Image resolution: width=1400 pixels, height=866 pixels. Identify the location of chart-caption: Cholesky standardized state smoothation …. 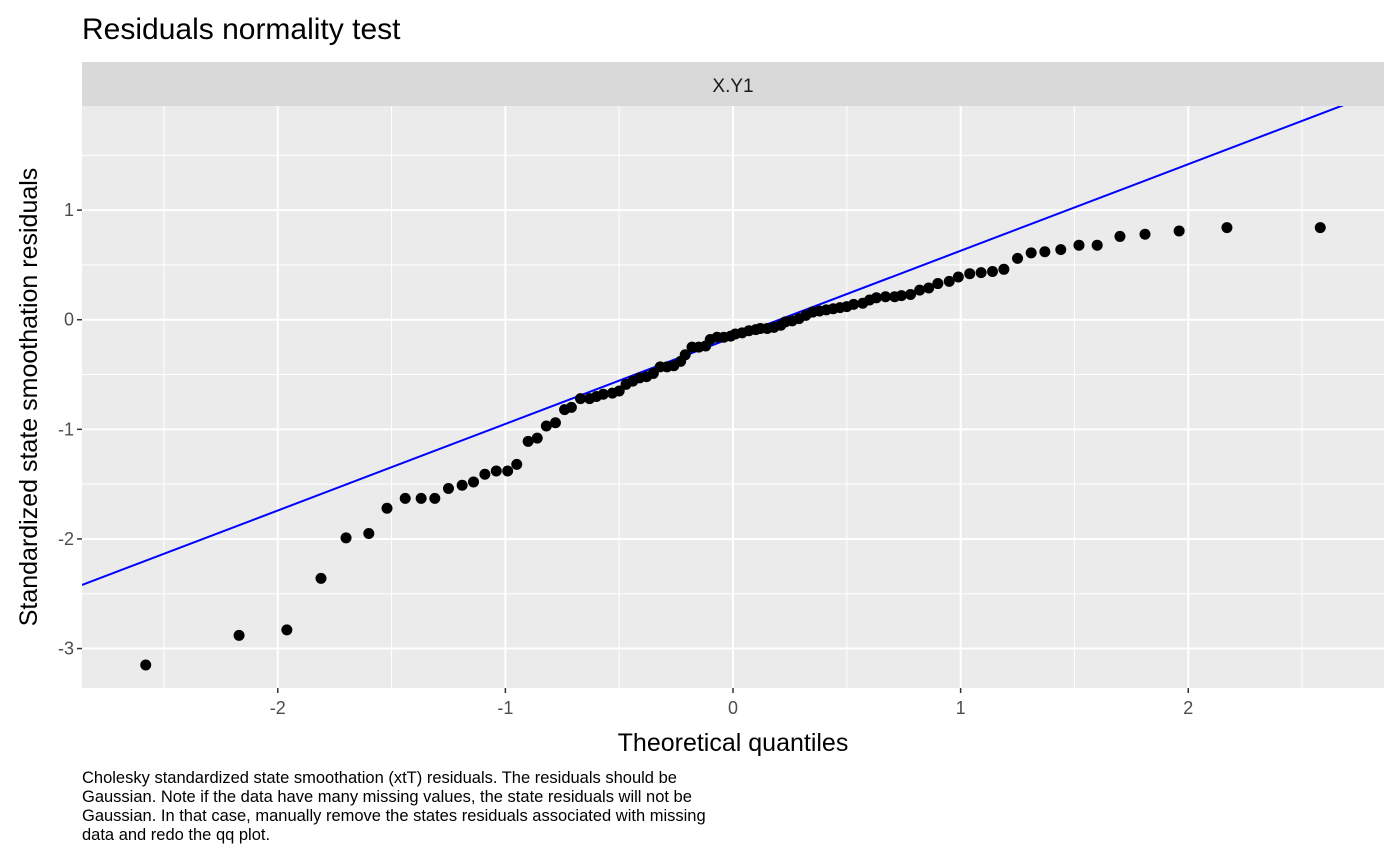
(394, 806).